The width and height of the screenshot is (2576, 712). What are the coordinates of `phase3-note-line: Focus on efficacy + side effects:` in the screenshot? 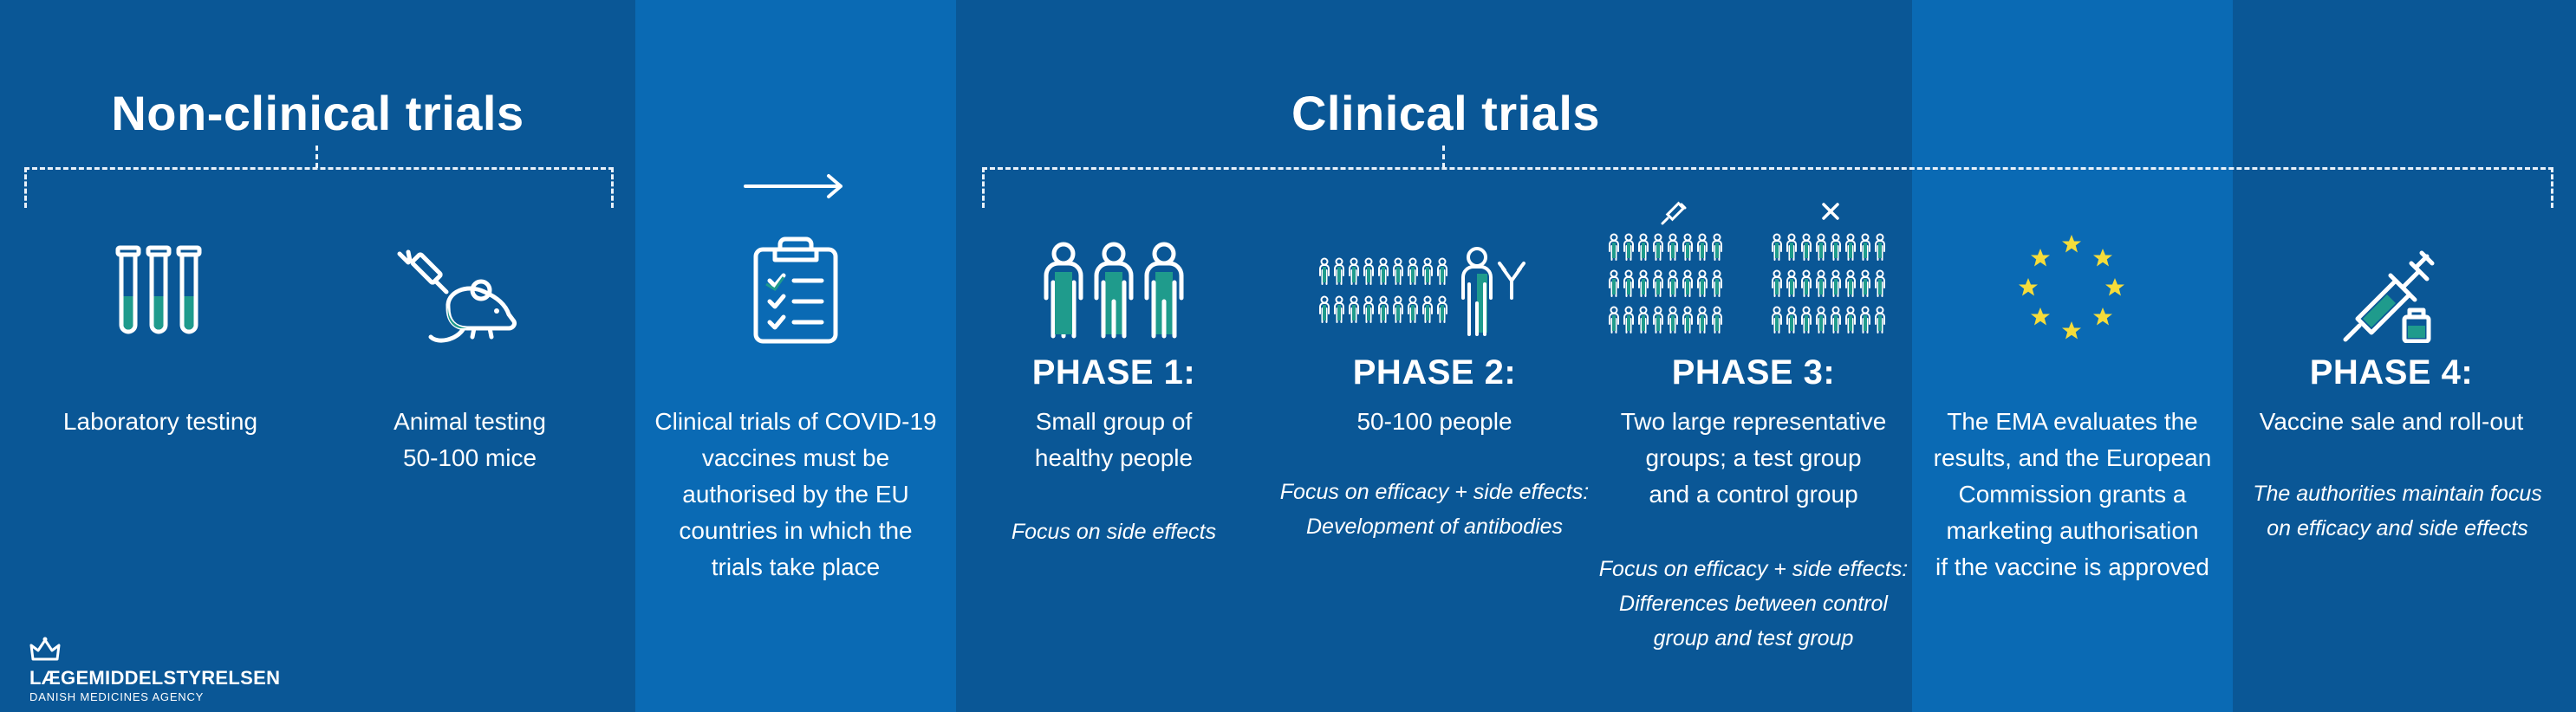 It's located at (1753, 569).